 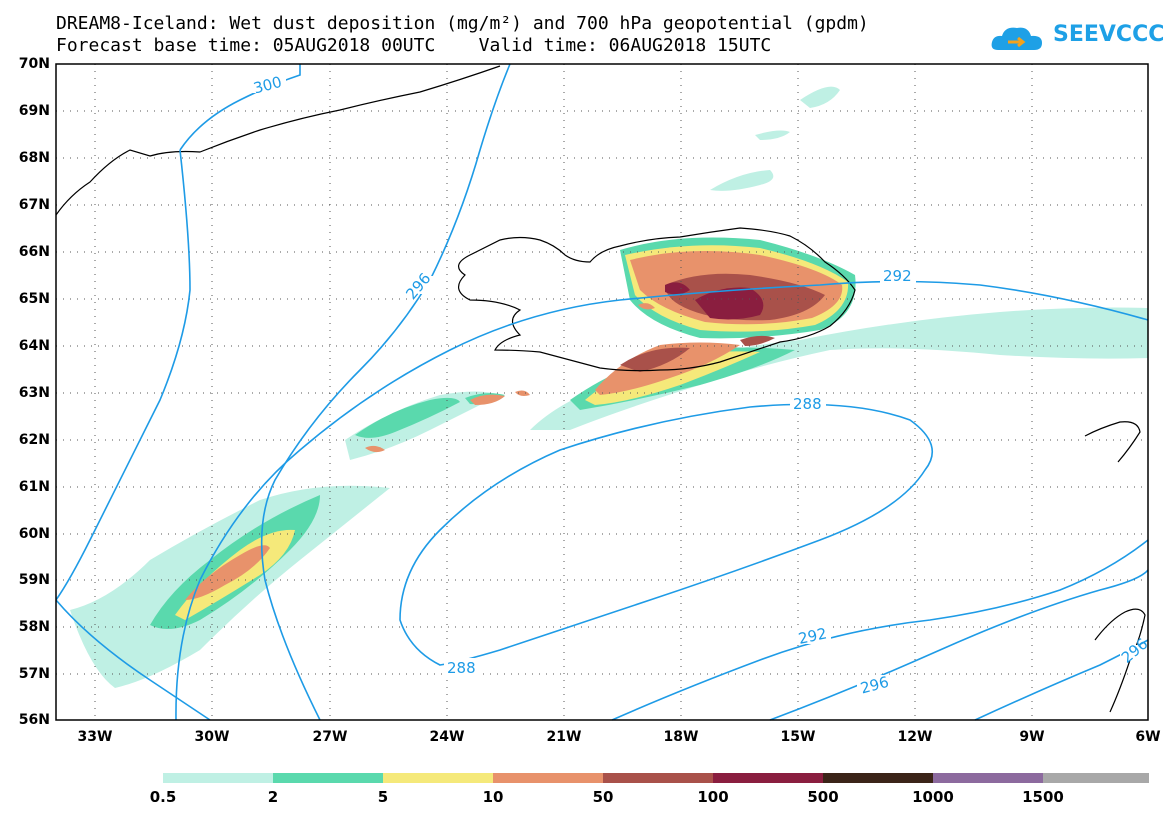 What do you see at coordinates (34, 299) in the screenshot?
I see `lat-label: 65N` at bounding box center [34, 299].